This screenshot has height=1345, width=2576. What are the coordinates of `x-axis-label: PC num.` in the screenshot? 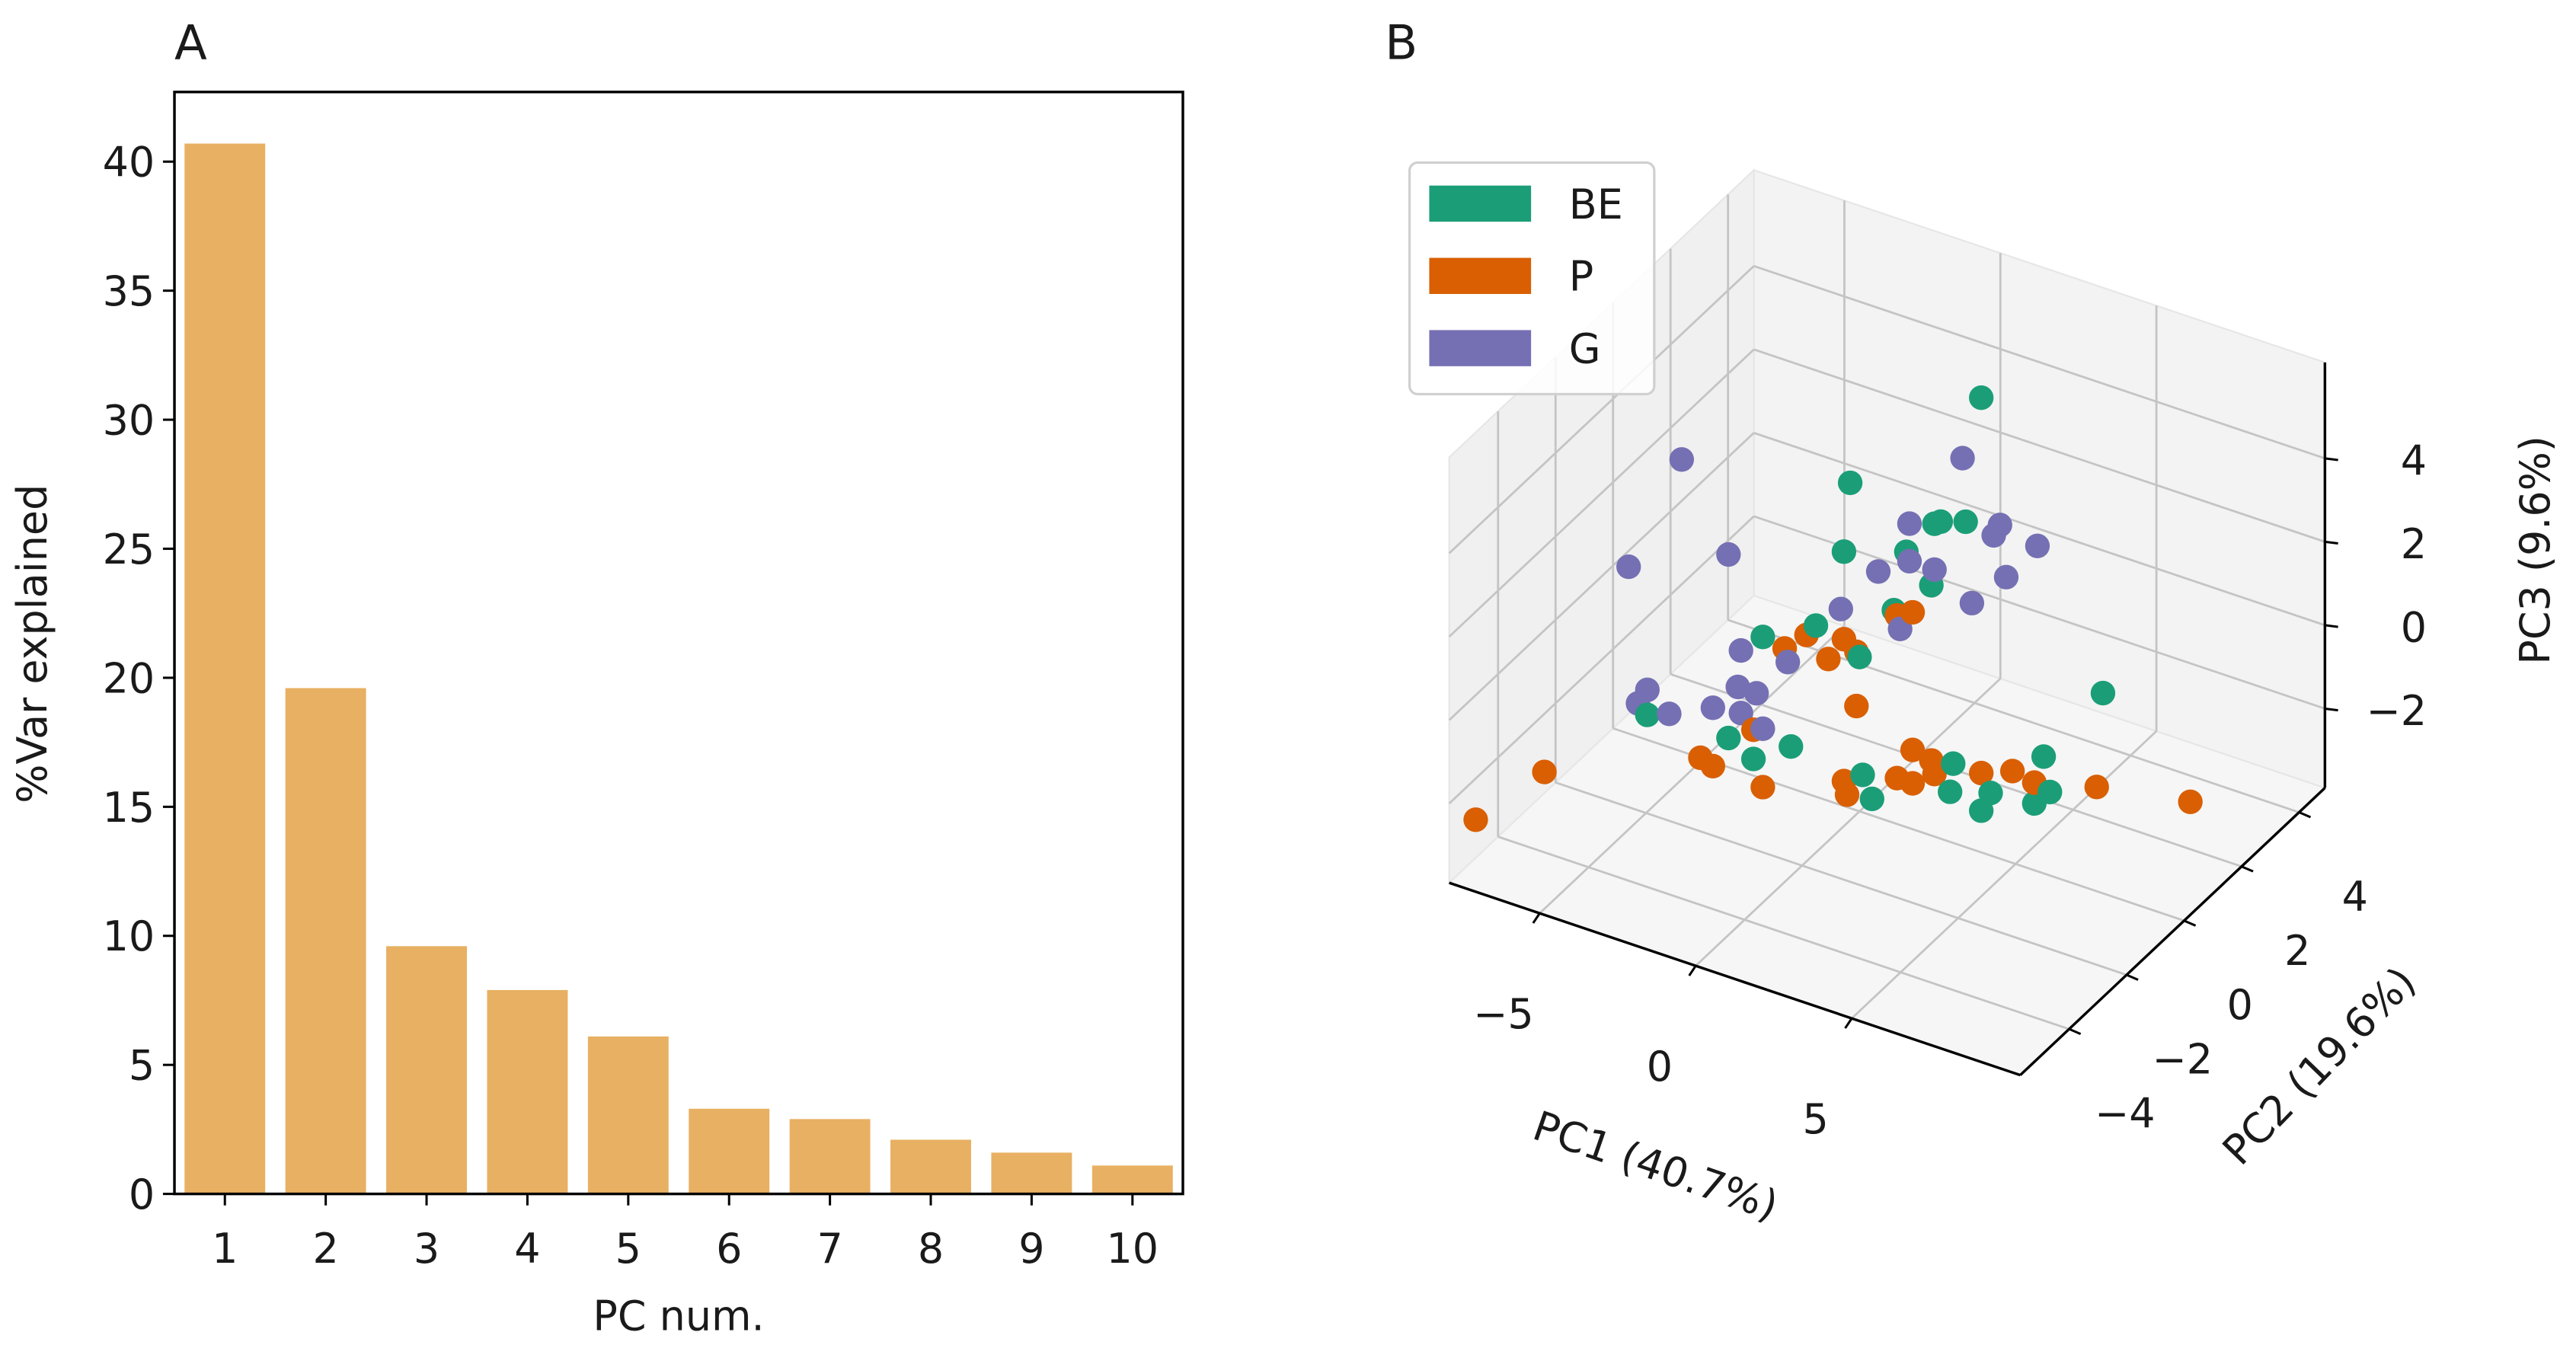 It's located at (678, 1316).